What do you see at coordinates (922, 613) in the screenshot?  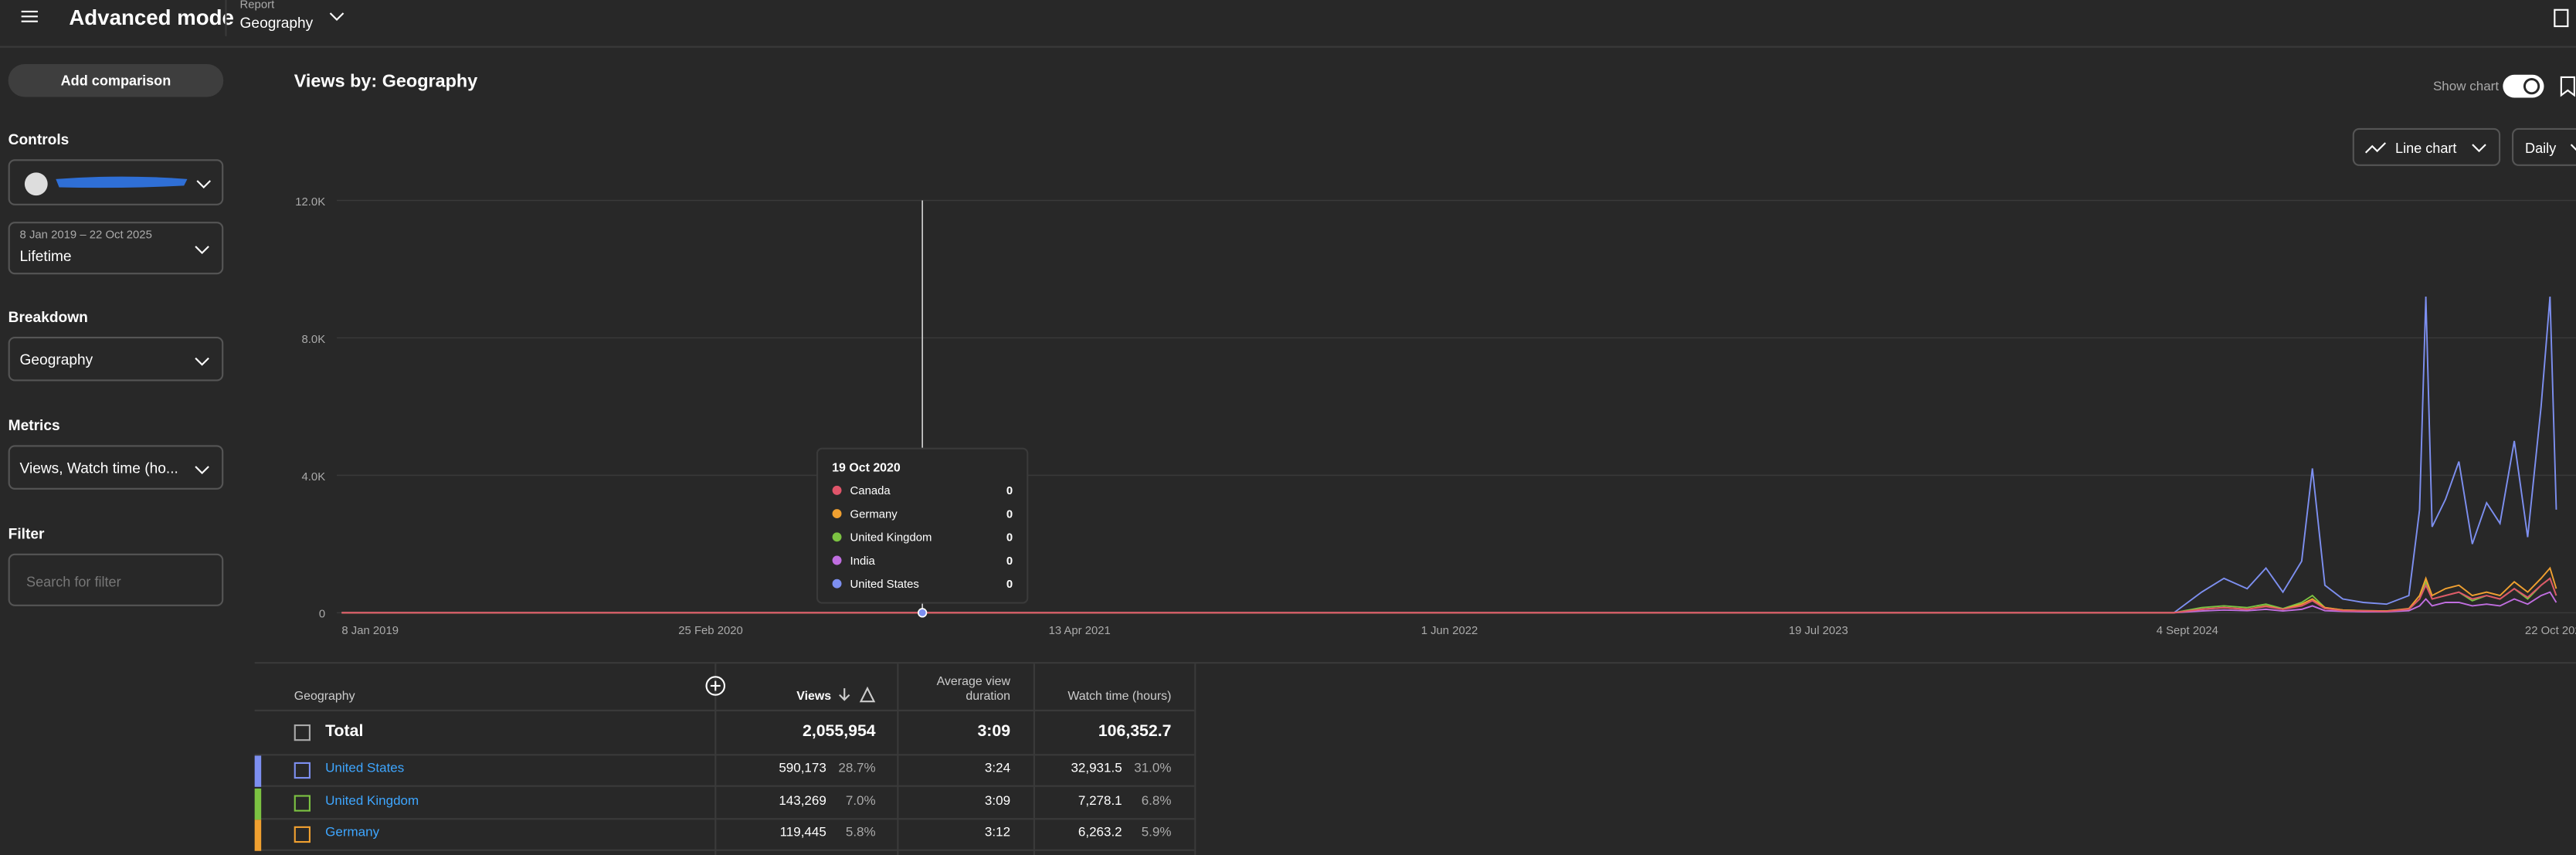 I see `hover-point` at bounding box center [922, 613].